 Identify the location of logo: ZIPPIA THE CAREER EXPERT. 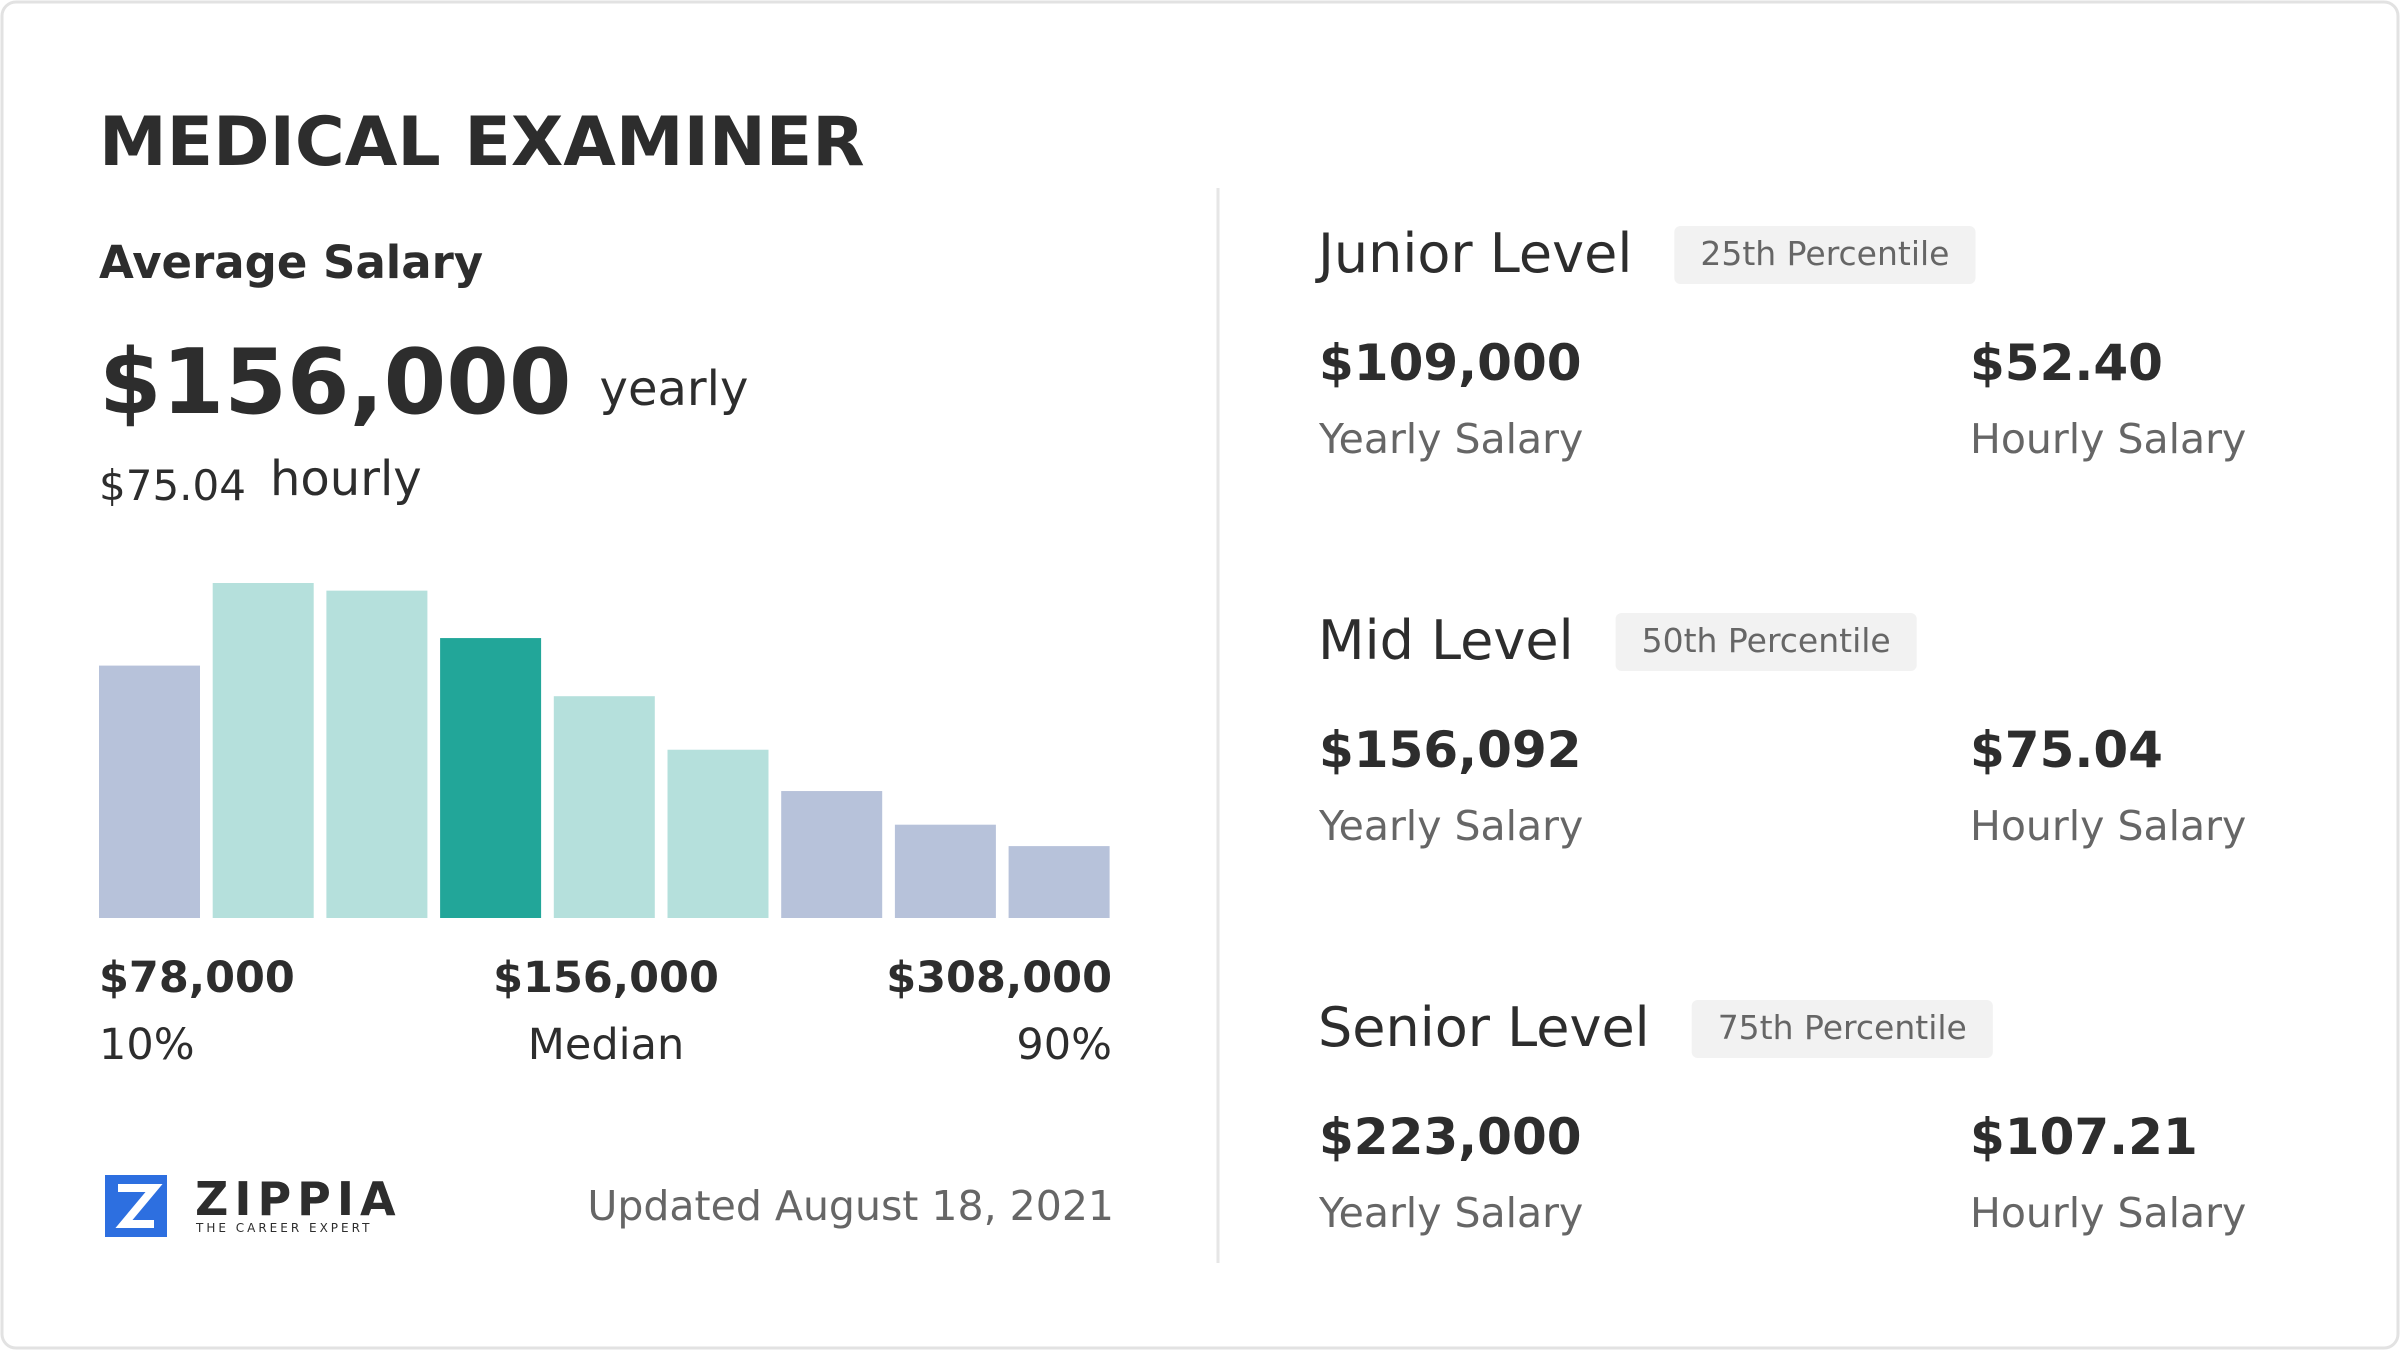
(253, 1204).